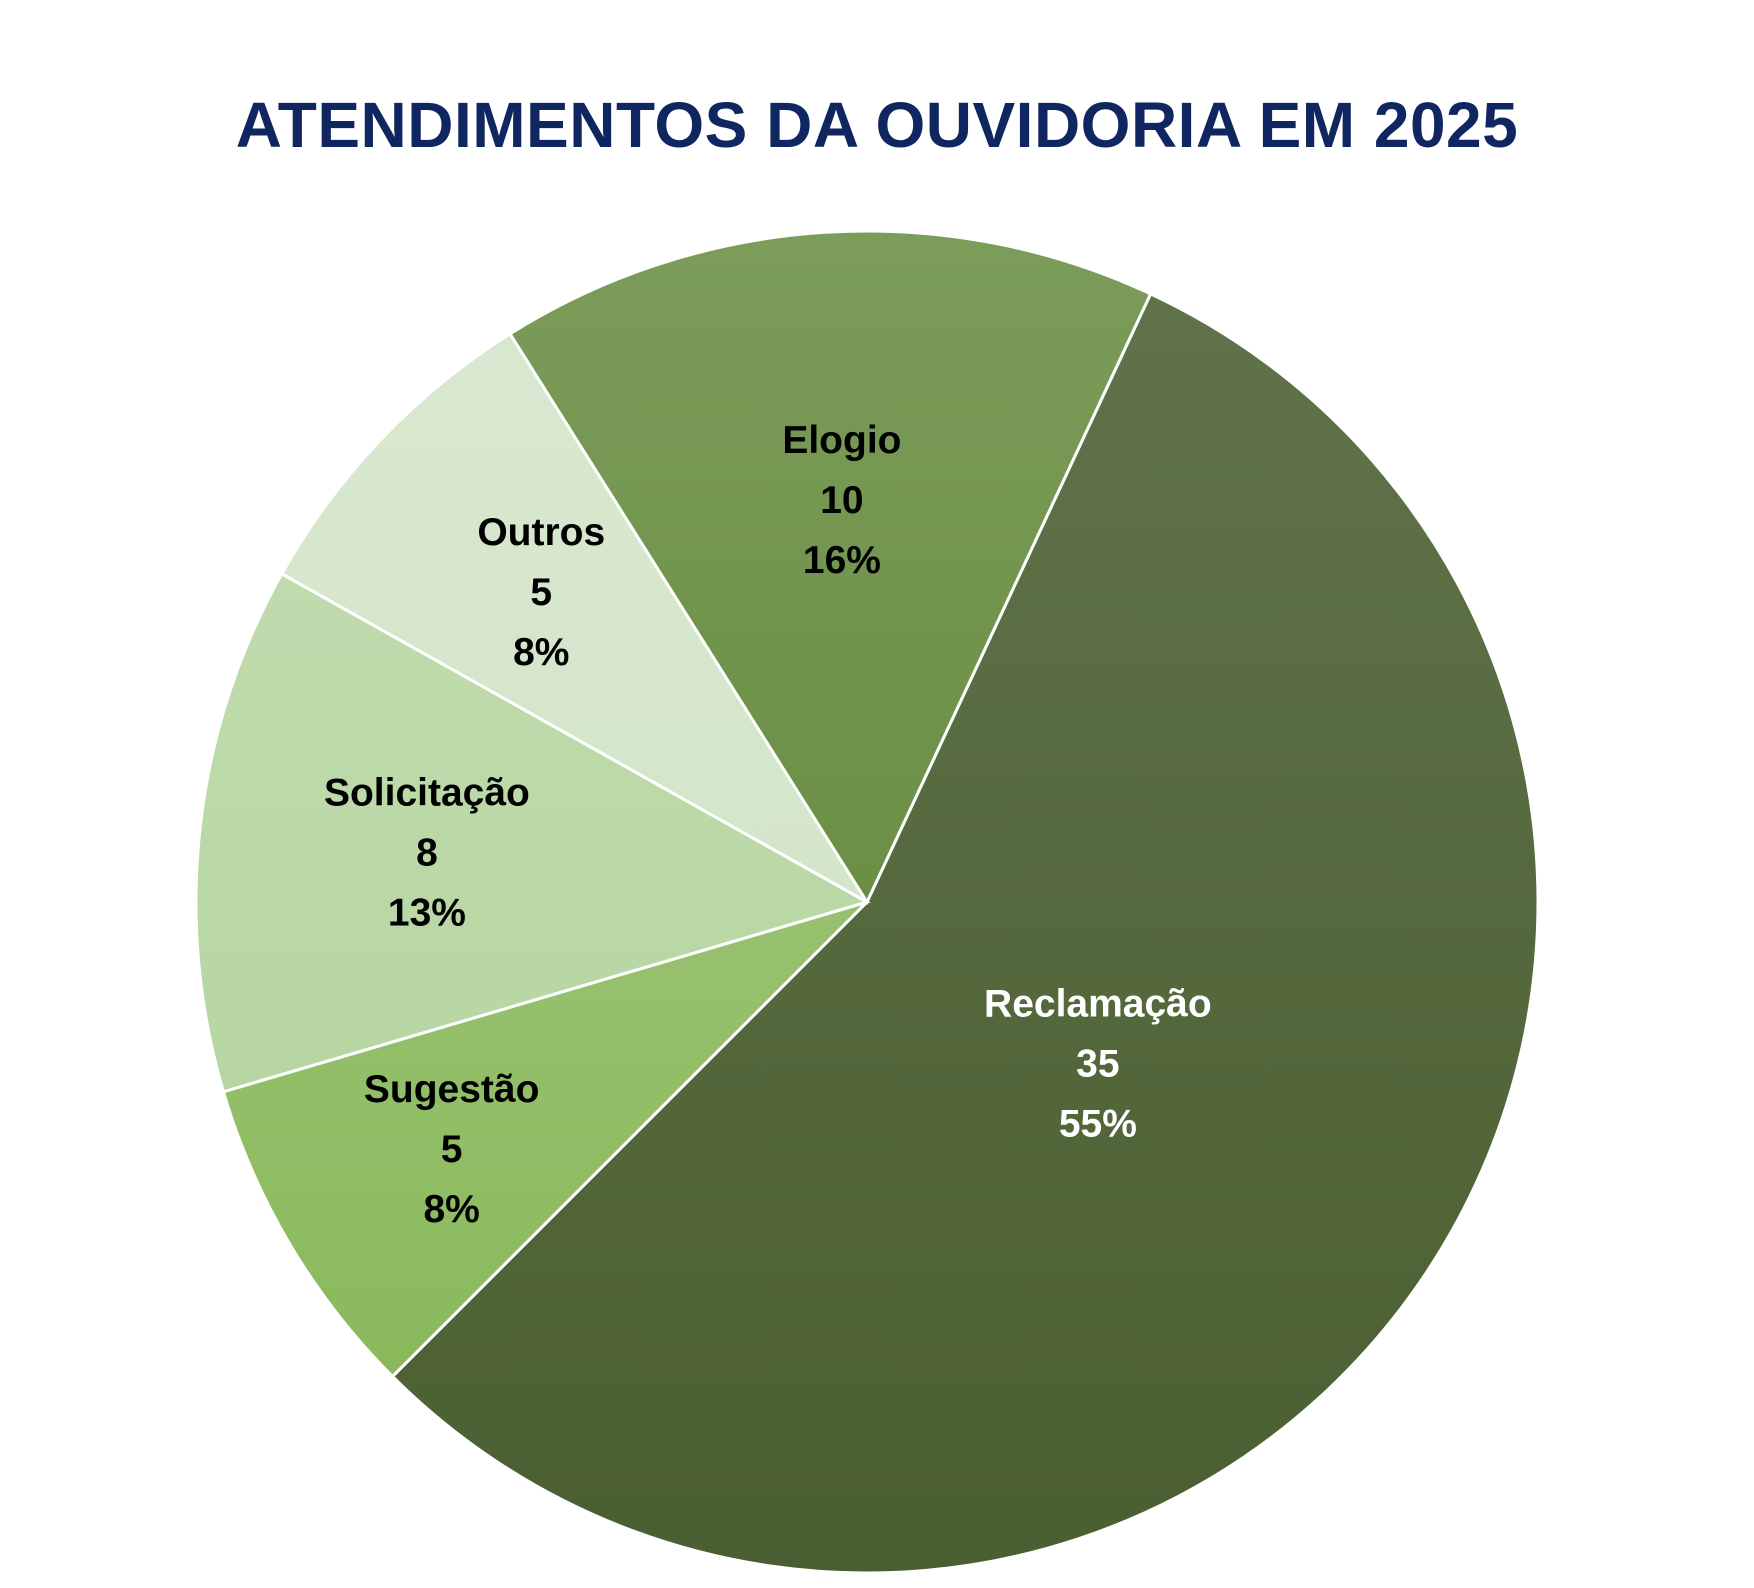 The image size is (1754, 1588). Describe the element at coordinates (427, 792) in the screenshot. I see `slice-name: Solicitação` at that location.